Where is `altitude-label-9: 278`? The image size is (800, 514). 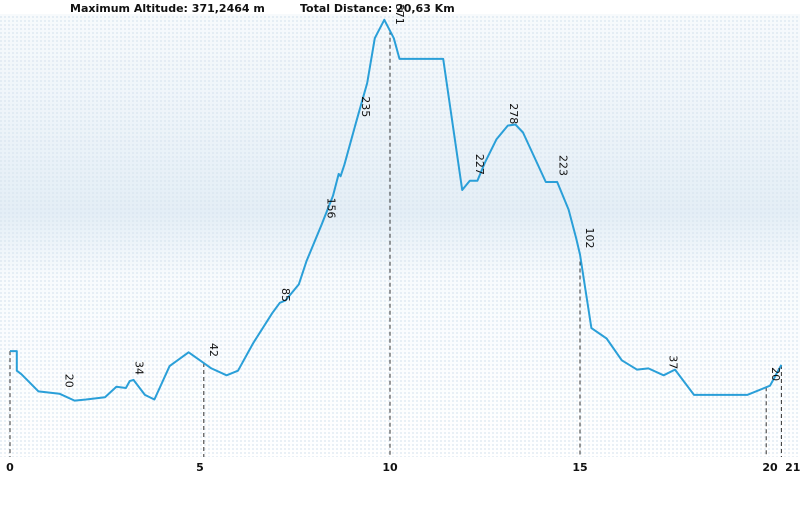 altitude-label-9: 278 is located at coordinates (513, 113).